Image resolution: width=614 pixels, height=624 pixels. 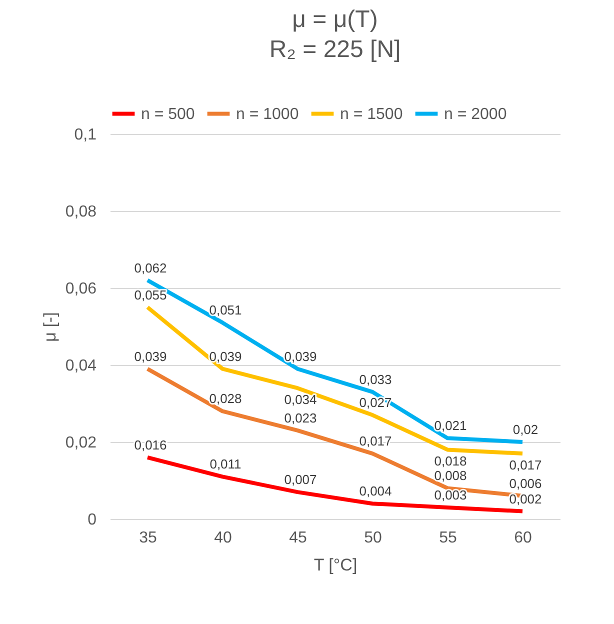 What do you see at coordinates (168, 114) in the screenshot?
I see `legend-label: n = 500` at bounding box center [168, 114].